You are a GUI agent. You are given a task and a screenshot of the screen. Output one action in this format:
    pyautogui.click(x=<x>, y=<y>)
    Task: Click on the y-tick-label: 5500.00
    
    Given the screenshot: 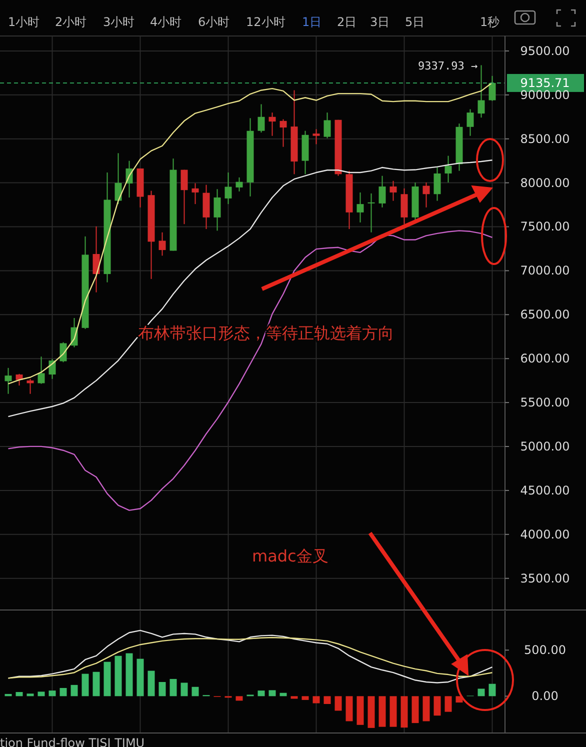 What is the action you would take?
    pyautogui.click(x=545, y=403)
    